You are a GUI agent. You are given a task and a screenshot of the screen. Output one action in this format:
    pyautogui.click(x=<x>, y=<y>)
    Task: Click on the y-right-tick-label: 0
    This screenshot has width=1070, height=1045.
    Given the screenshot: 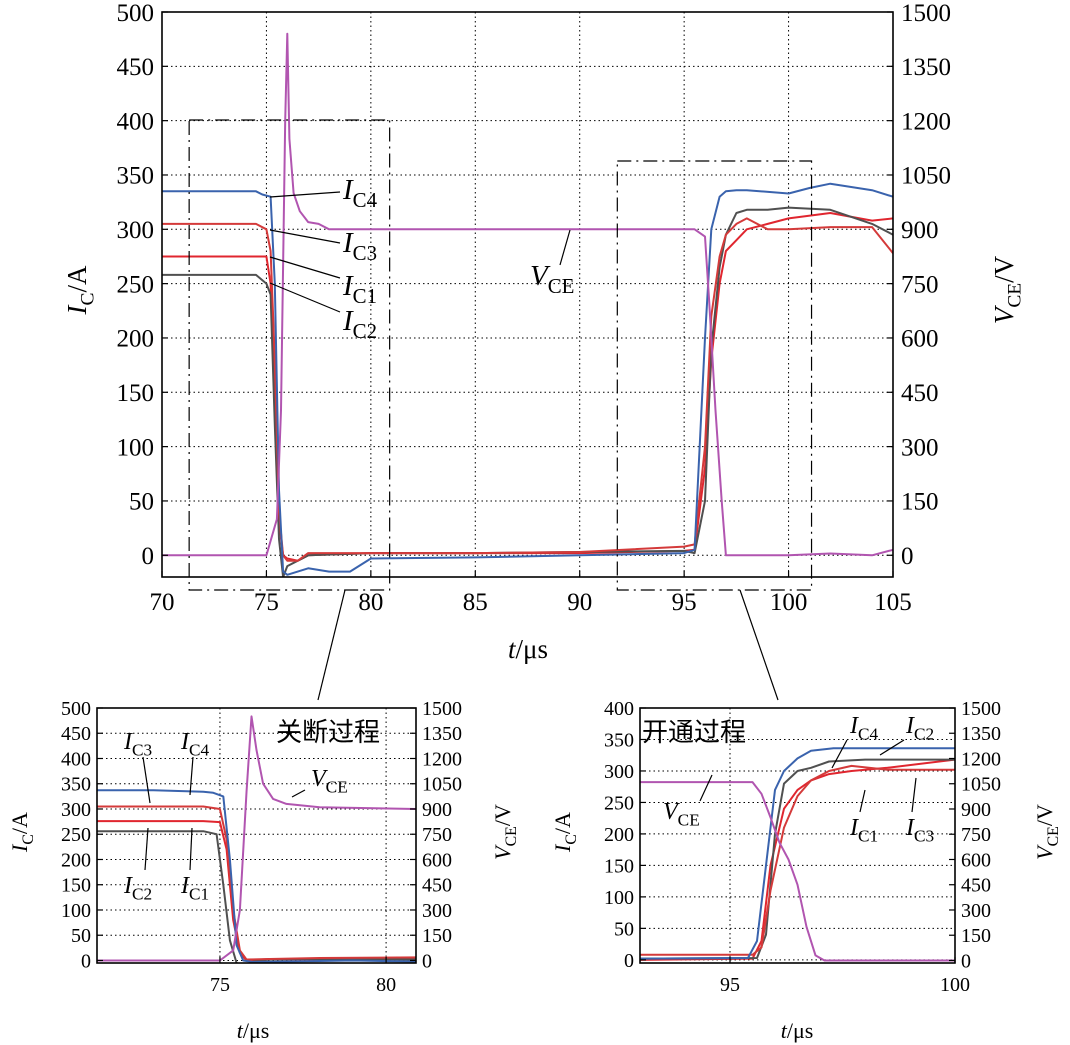 What is the action you would take?
    pyautogui.click(x=907, y=556)
    